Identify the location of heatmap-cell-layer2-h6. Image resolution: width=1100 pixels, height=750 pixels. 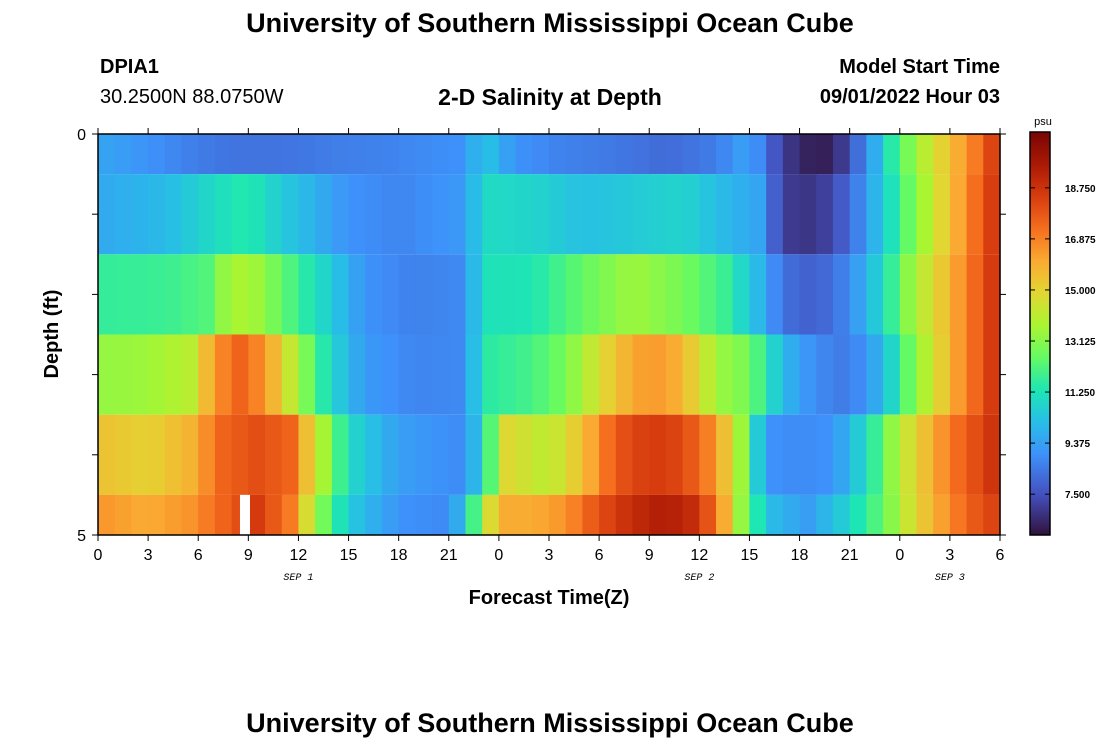
(207, 294).